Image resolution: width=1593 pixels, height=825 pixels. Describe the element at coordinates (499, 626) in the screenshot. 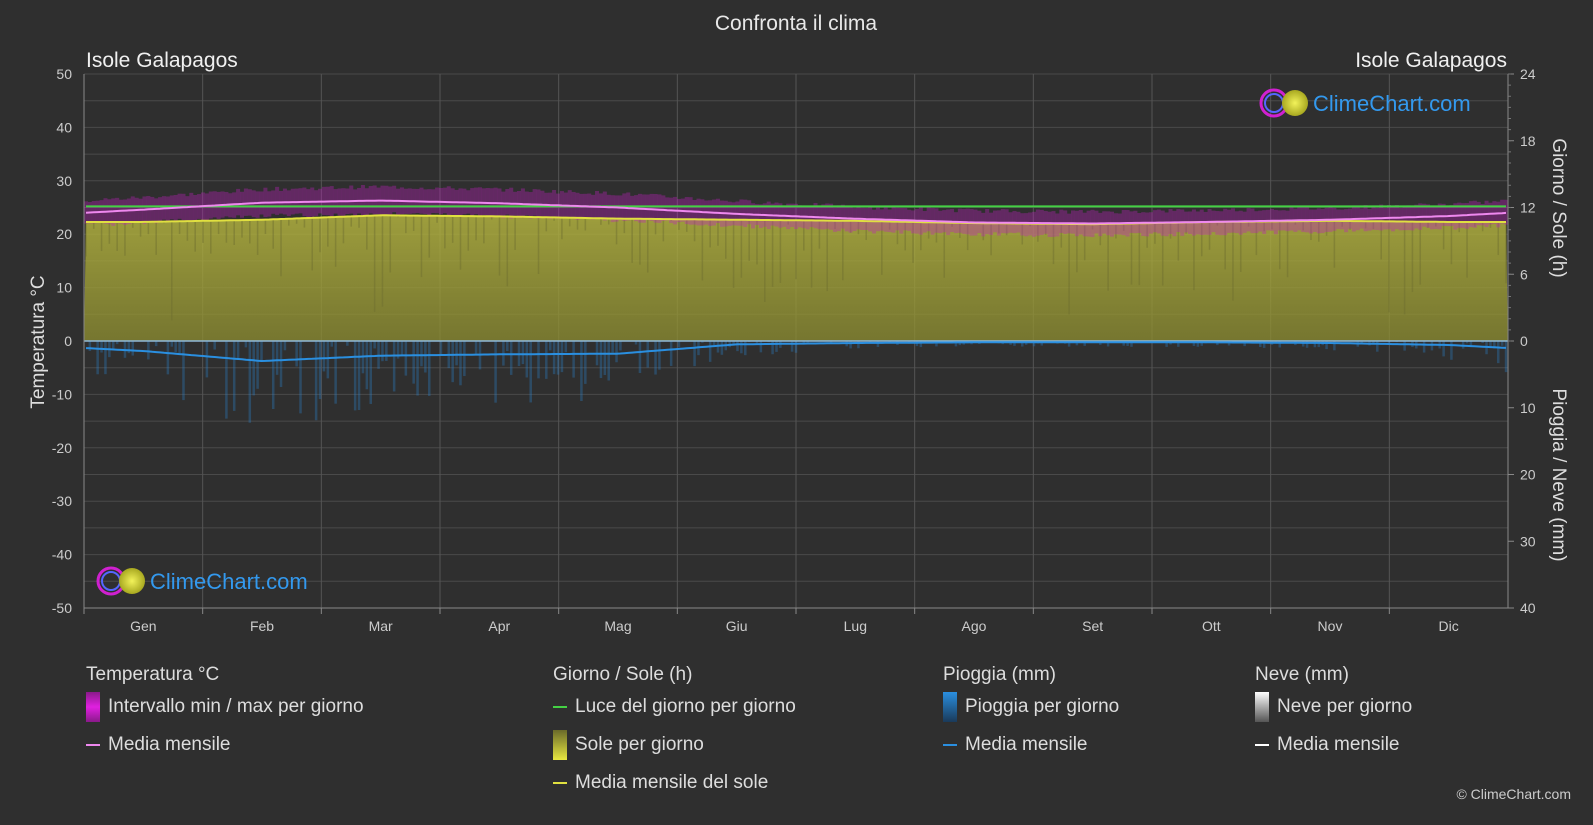

I see `x-tick-label: Apr` at that location.